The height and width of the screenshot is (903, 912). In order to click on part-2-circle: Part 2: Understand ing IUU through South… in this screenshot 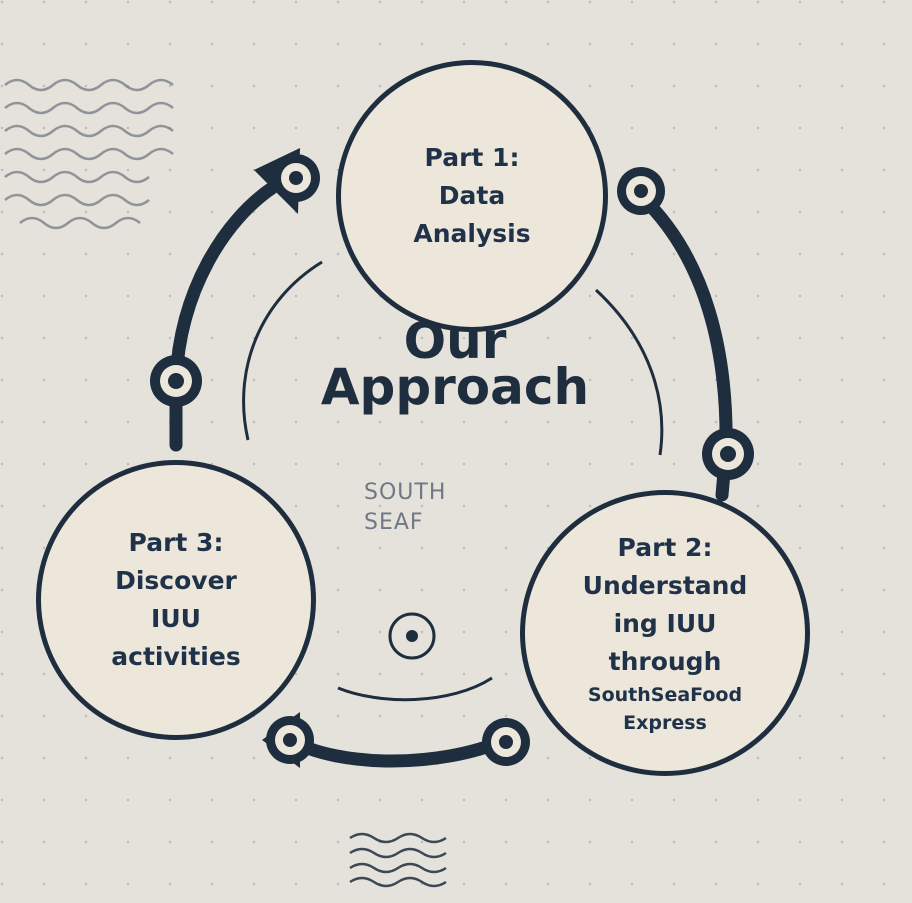, I will do `click(665, 633)`.